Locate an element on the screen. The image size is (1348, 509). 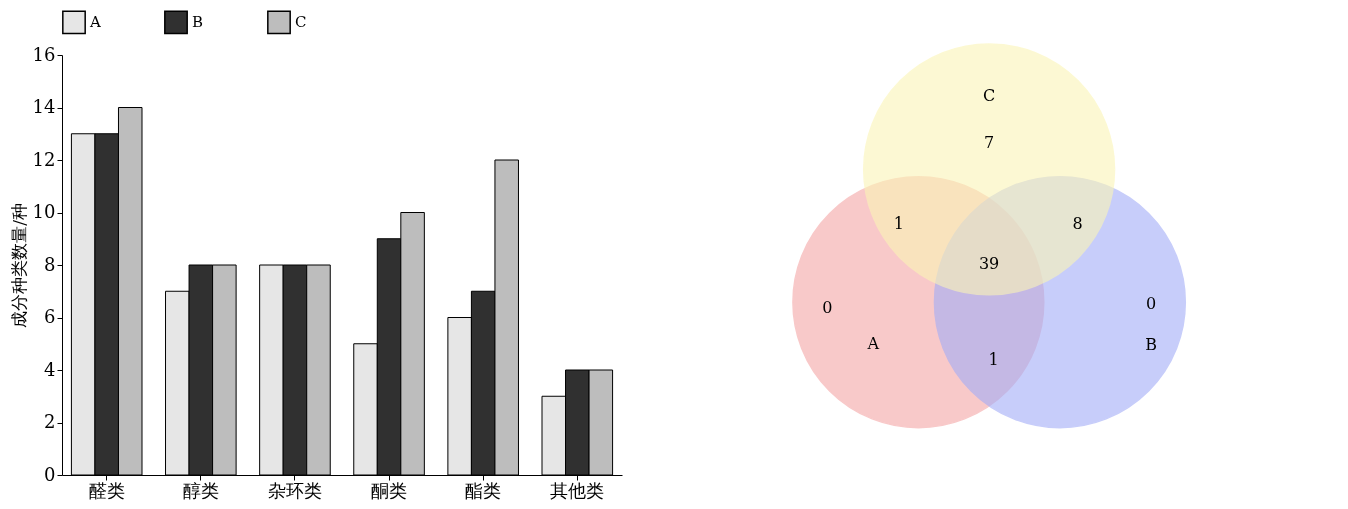
text: 7 is located at coordinates (989, 142).